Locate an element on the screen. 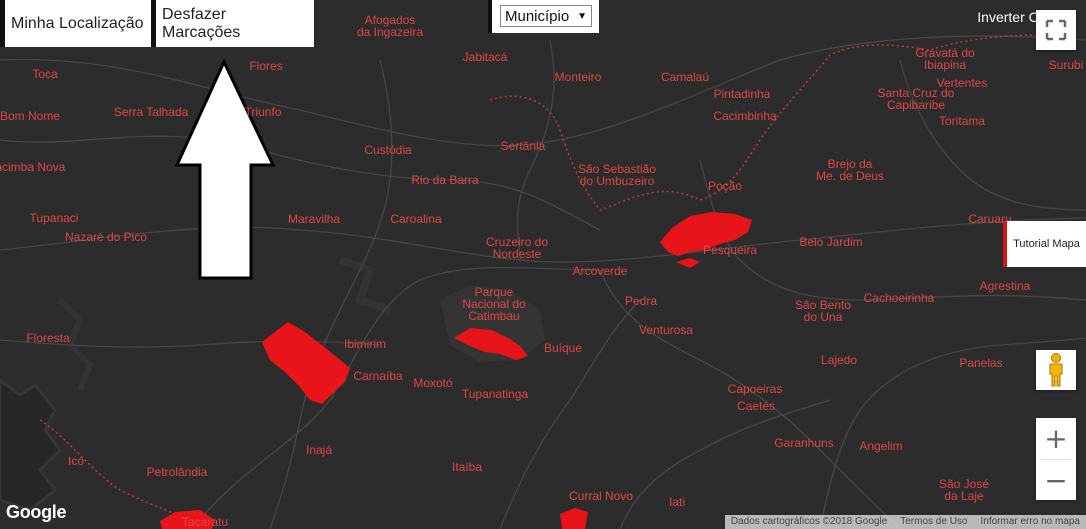  map-label: Buíque is located at coordinates (563, 348).